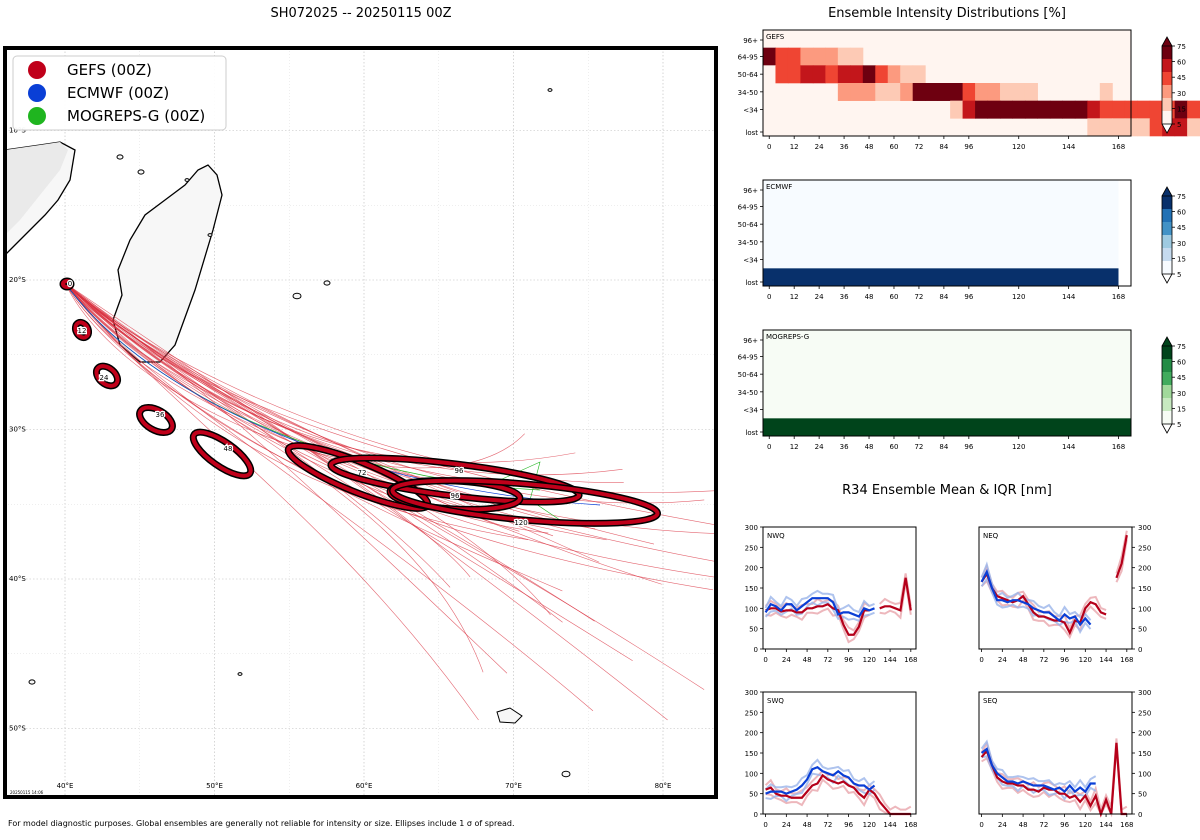  What do you see at coordinates (895, 594) in the screenshot?
I see `r34-mean-line-gefs2` at bounding box center [895, 594].